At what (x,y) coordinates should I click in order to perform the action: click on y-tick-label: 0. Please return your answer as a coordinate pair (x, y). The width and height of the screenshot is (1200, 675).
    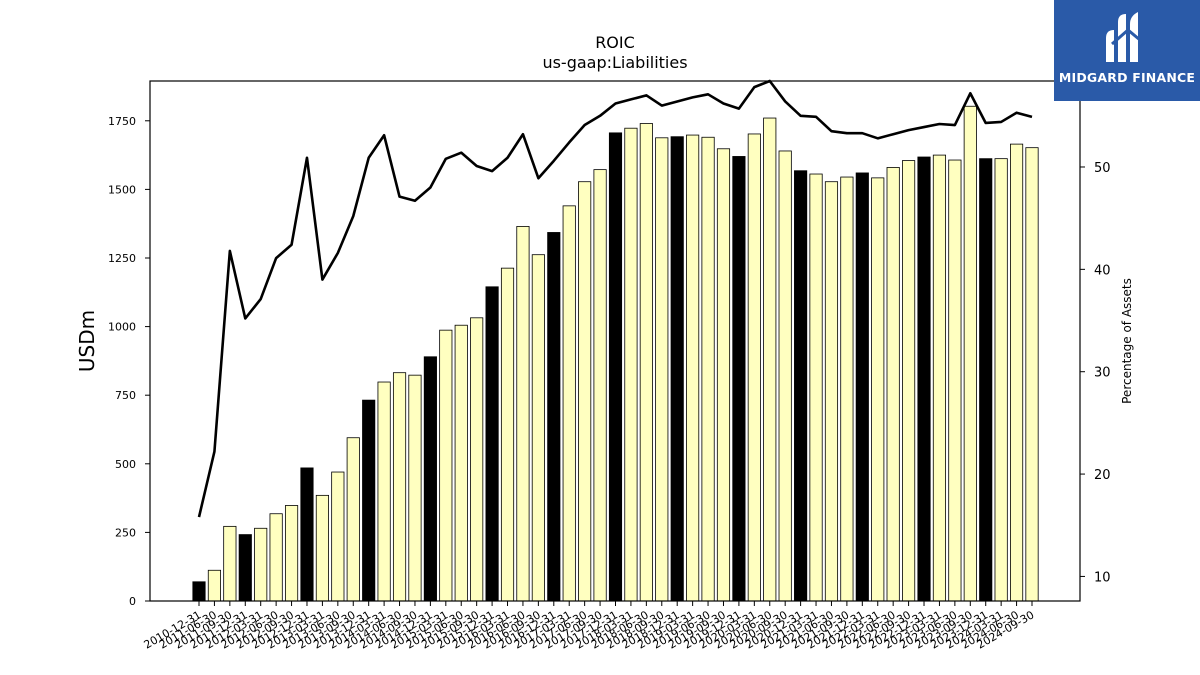
    Looking at the image, I should click on (132, 601).